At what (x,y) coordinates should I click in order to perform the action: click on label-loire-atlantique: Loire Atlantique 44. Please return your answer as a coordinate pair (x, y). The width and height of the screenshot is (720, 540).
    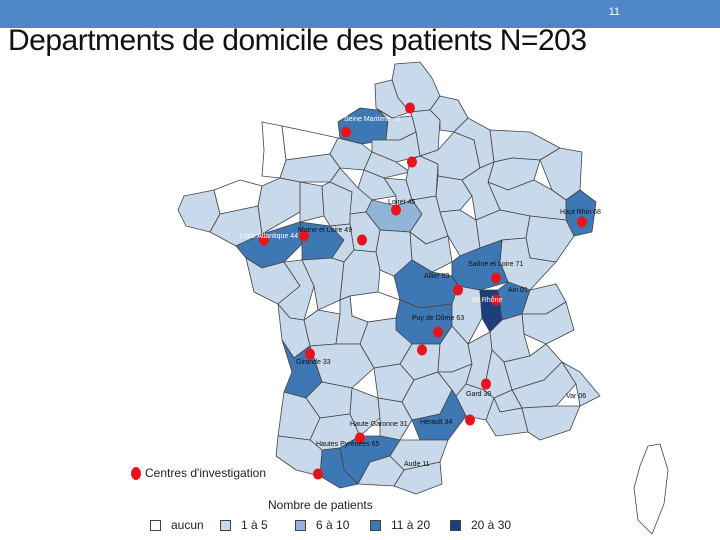
    Looking at the image, I should click on (269, 236).